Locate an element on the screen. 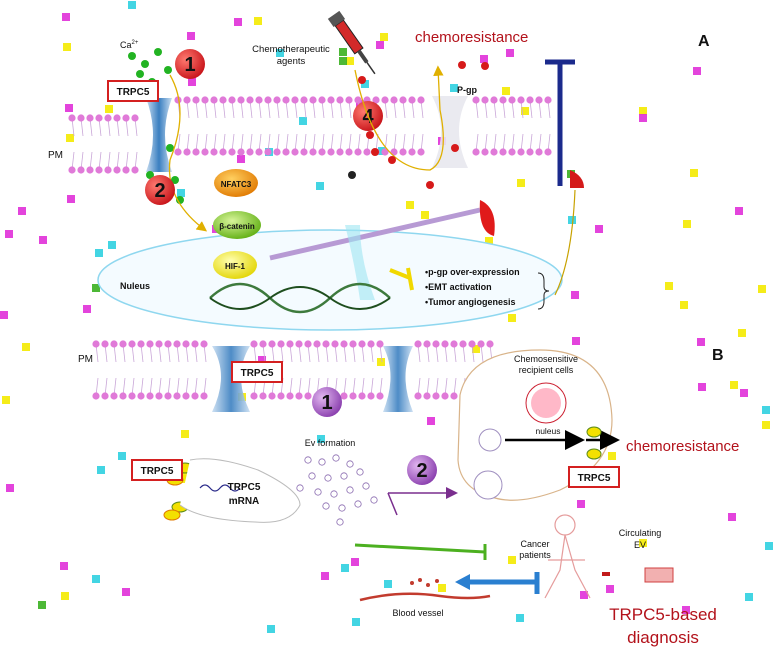 The image size is (784, 654). panel-a-letter: A is located at coordinates (704, 41).